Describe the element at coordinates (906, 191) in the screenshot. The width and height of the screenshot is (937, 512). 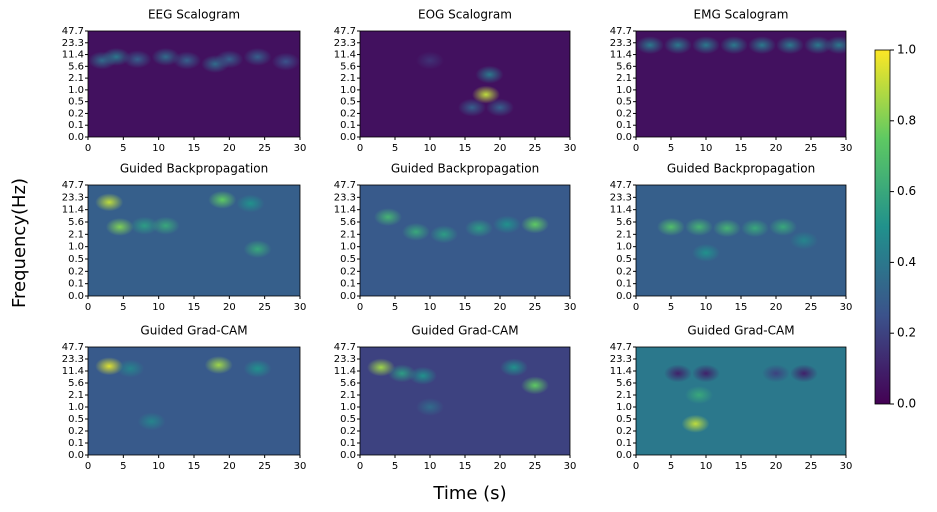
I see `colorbar-tick-label: 0.6` at that location.